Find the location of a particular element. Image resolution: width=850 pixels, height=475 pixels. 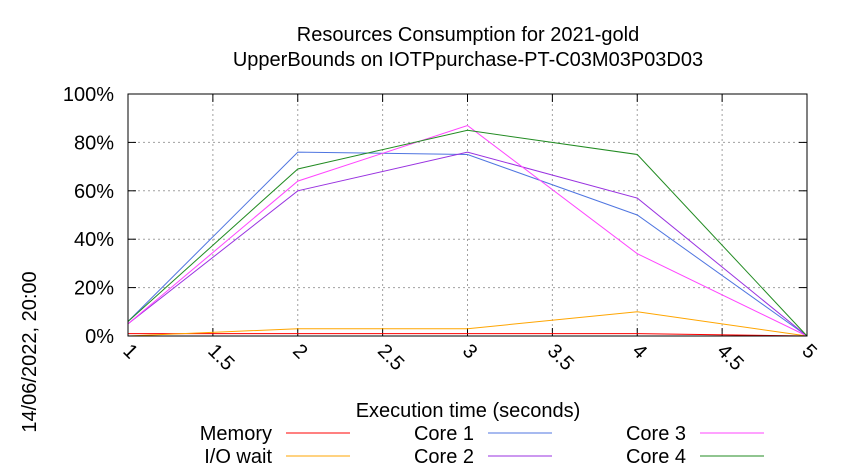

legend-label: Memory is located at coordinates (236, 434).